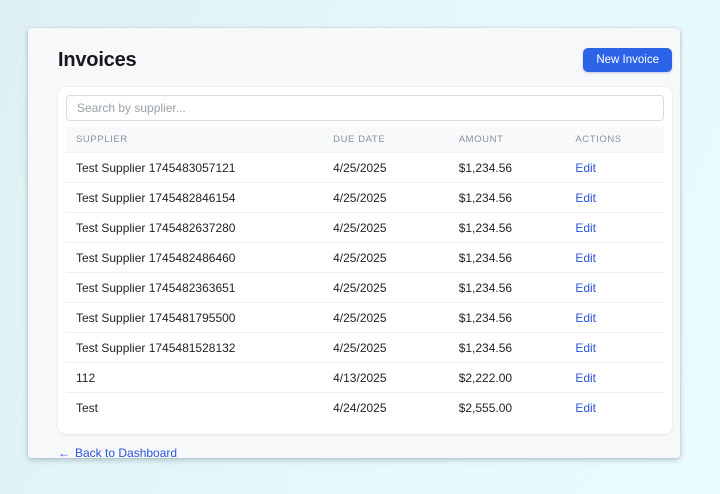 The image size is (720, 494). What do you see at coordinates (359, 139) in the screenshot?
I see `header-due-date: Due Date` at bounding box center [359, 139].